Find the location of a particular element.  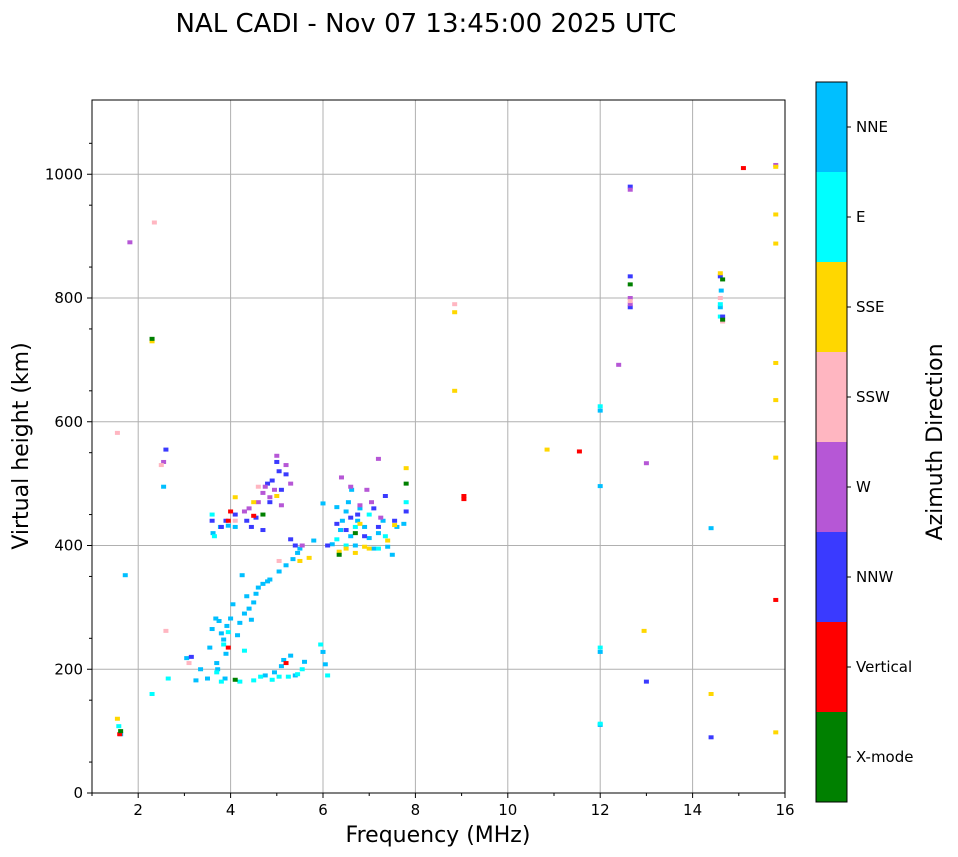

colorbar-segment-x-mode is located at coordinates (831, 757).